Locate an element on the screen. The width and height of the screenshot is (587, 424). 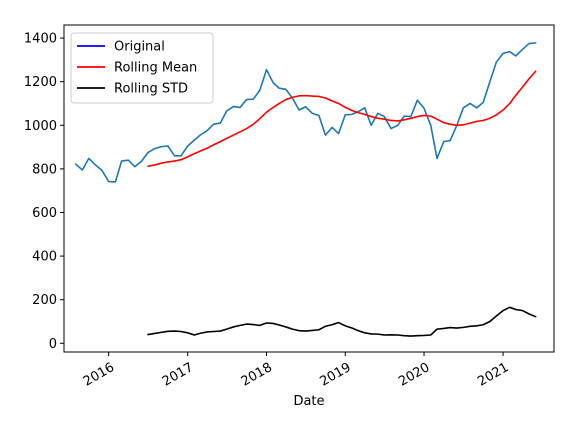
legend-label-rolling-std: Rolling STD is located at coordinates (151, 89).